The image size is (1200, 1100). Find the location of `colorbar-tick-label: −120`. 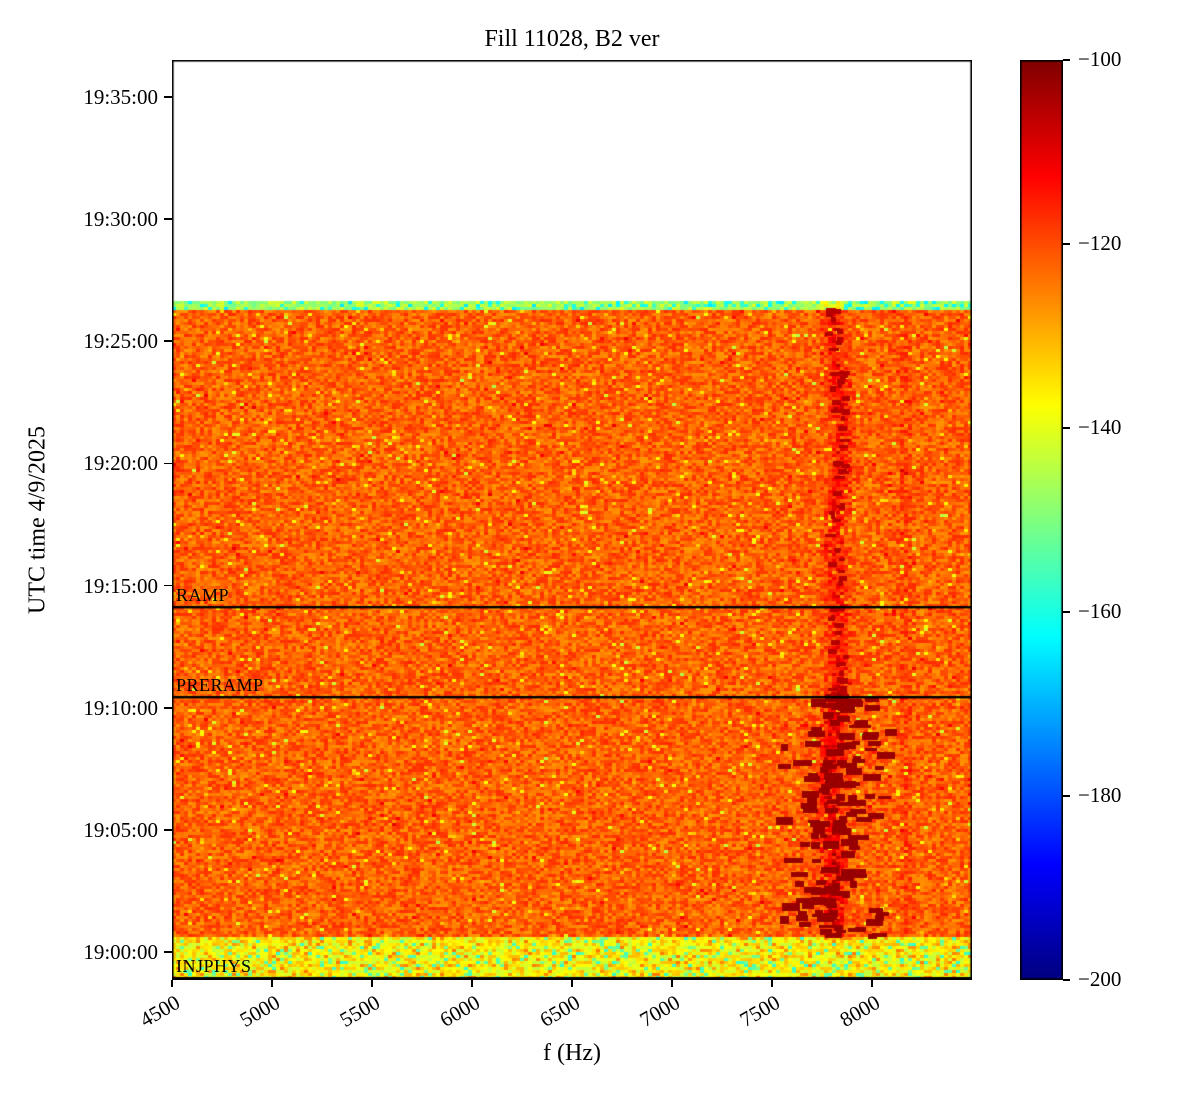

colorbar-tick-label: −120 is located at coordinates (1100, 243).